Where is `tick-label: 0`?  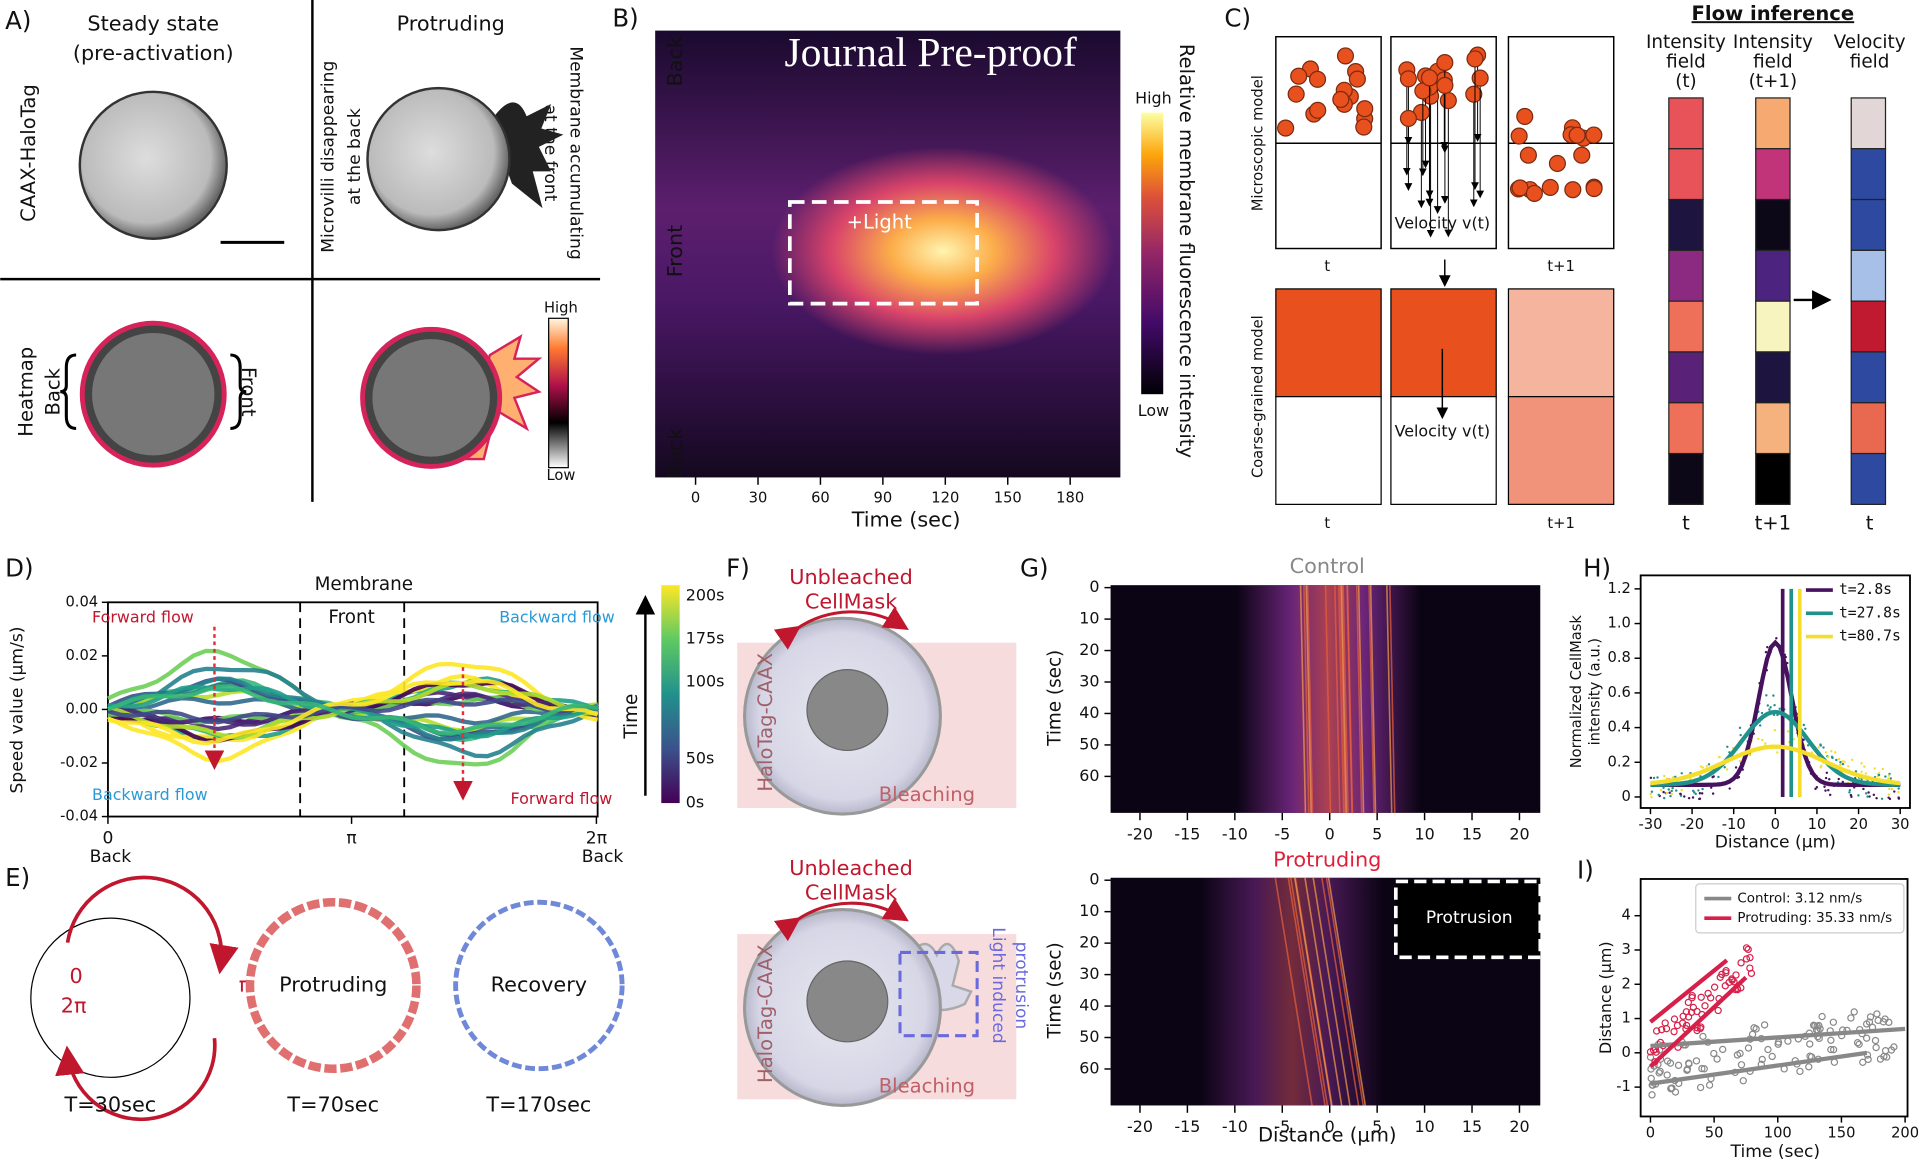 tick-label: 0 is located at coordinates (1626, 1052).